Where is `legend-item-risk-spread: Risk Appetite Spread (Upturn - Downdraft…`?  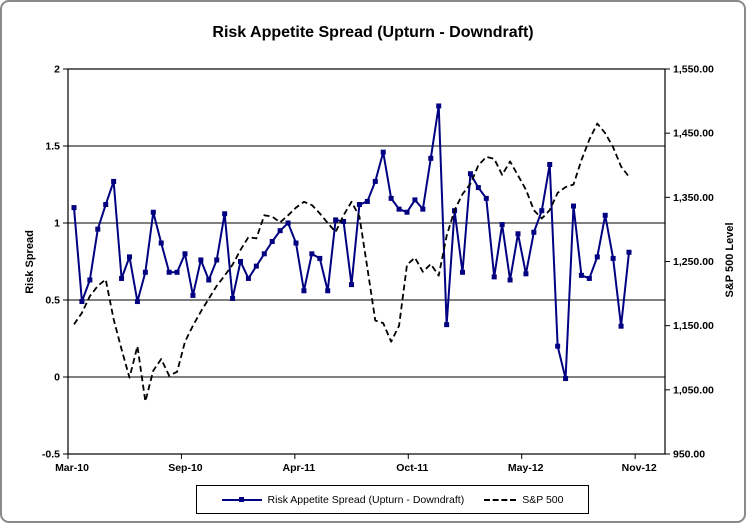
legend-item-risk-spread: Risk Appetite Spread (Upturn - Downdraft… is located at coordinates (343, 499).